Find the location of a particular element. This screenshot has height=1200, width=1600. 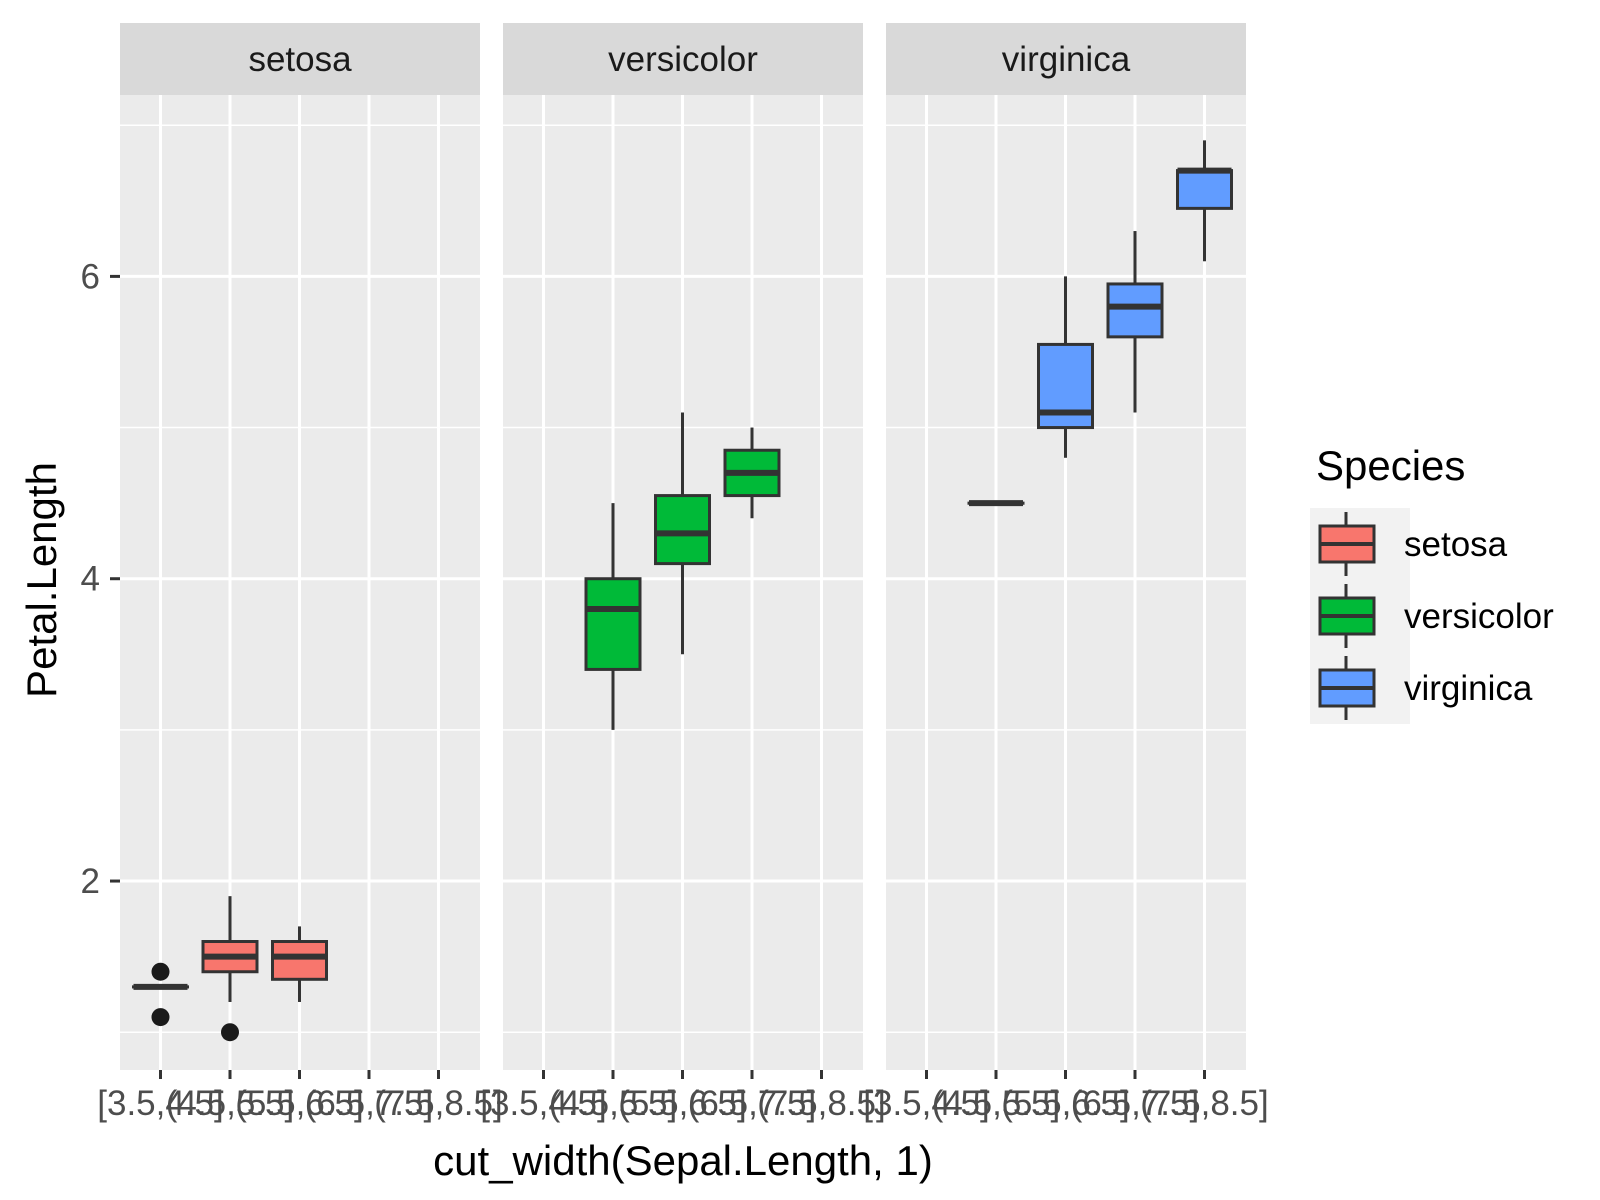

legend-title: Species is located at coordinates (1390, 465).